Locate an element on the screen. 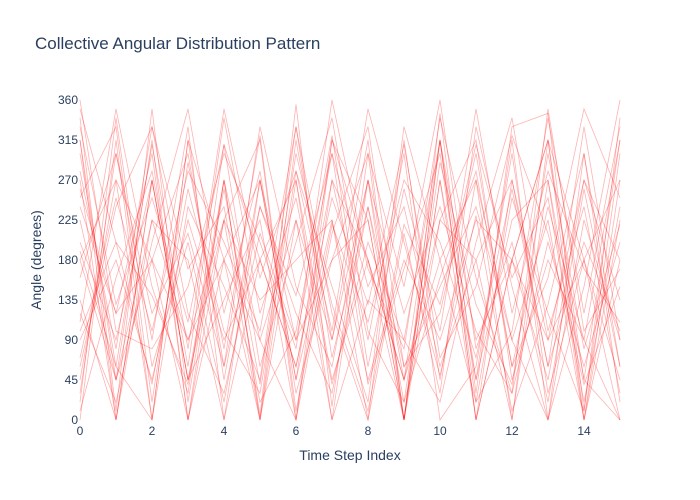 The width and height of the screenshot is (700, 500). y-tick-label: 225 is located at coordinates (68, 220).